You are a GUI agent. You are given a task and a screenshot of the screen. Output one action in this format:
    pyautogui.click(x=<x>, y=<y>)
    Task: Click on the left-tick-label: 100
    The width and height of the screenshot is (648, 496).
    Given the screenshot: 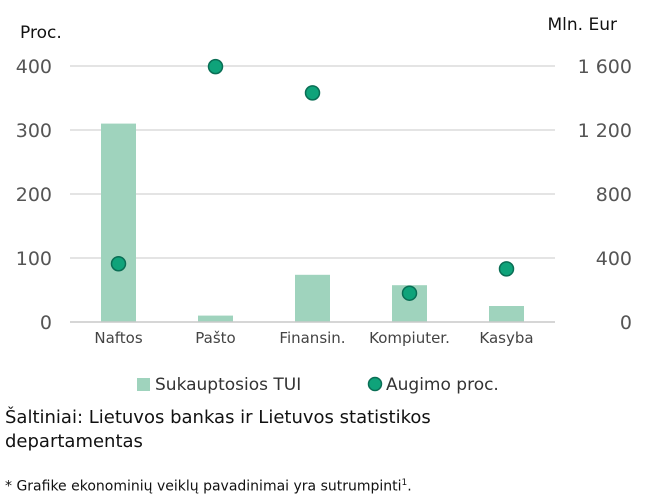 What is the action you would take?
    pyautogui.click(x=34, y=259)
    